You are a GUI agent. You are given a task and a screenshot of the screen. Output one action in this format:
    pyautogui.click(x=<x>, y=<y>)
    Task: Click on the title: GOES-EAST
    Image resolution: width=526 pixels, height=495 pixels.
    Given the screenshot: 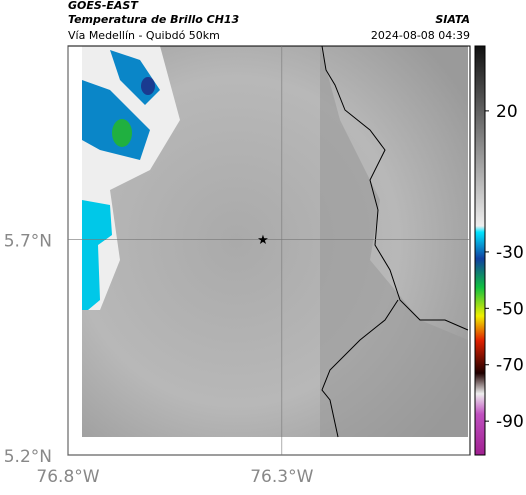 What is the action you would take?
    pyautogui.click(x=103, y=6)
    